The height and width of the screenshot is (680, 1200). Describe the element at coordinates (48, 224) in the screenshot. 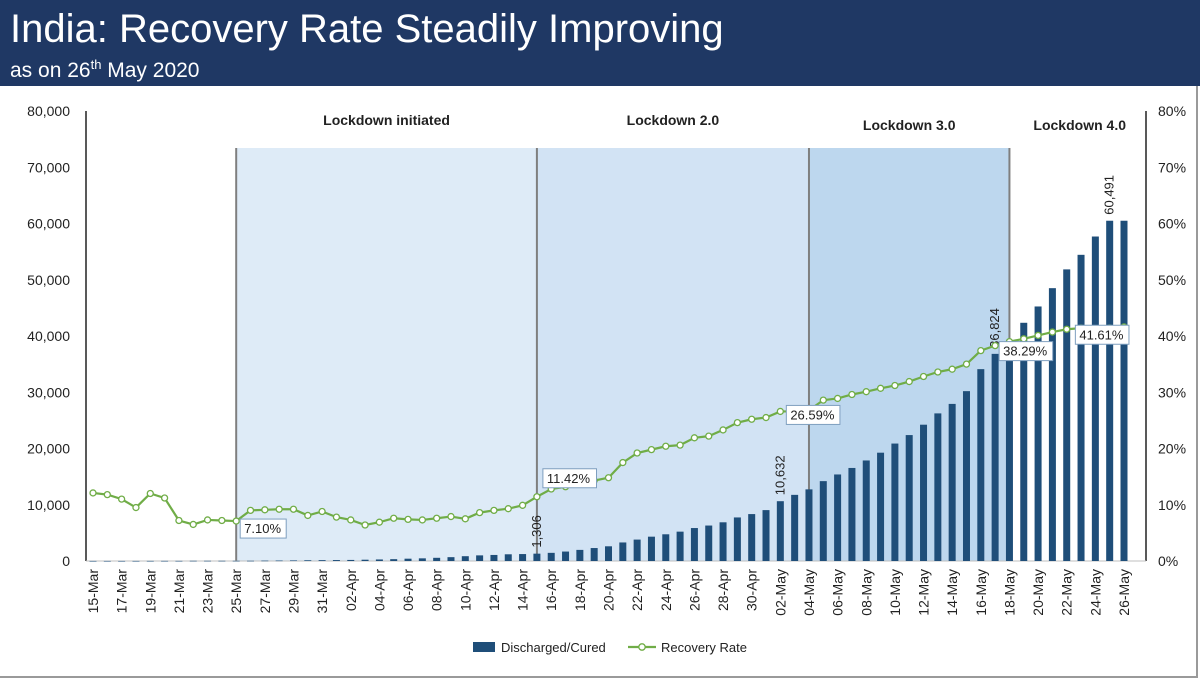

I see `y-left-tick-label: 60,000` at that location.